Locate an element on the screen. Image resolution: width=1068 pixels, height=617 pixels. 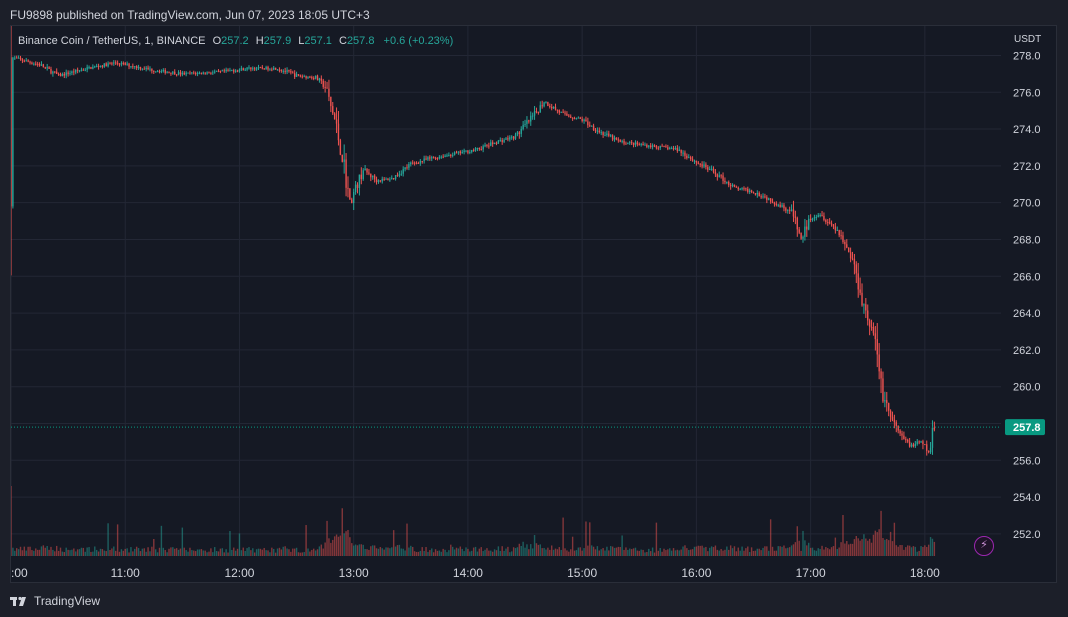
high-value: 257.9 is located at coordinates (277, 41).